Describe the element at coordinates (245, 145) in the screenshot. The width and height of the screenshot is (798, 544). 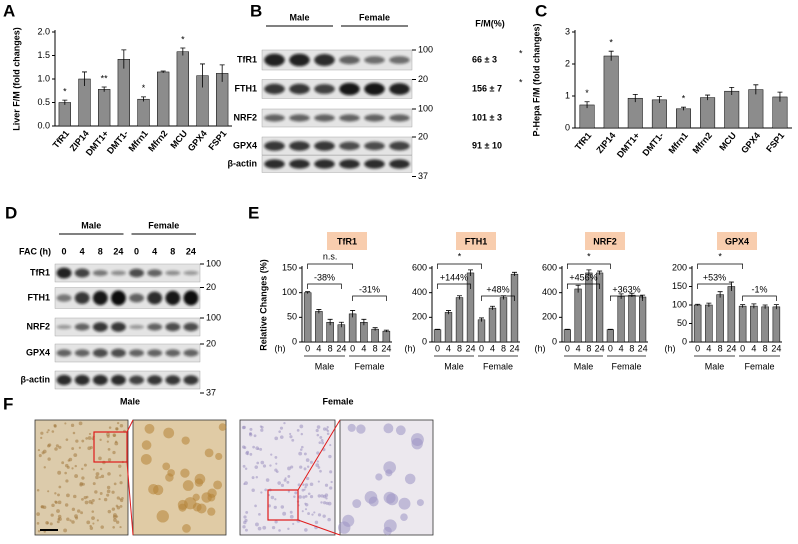
I see `row-label: GPX4` at that location.